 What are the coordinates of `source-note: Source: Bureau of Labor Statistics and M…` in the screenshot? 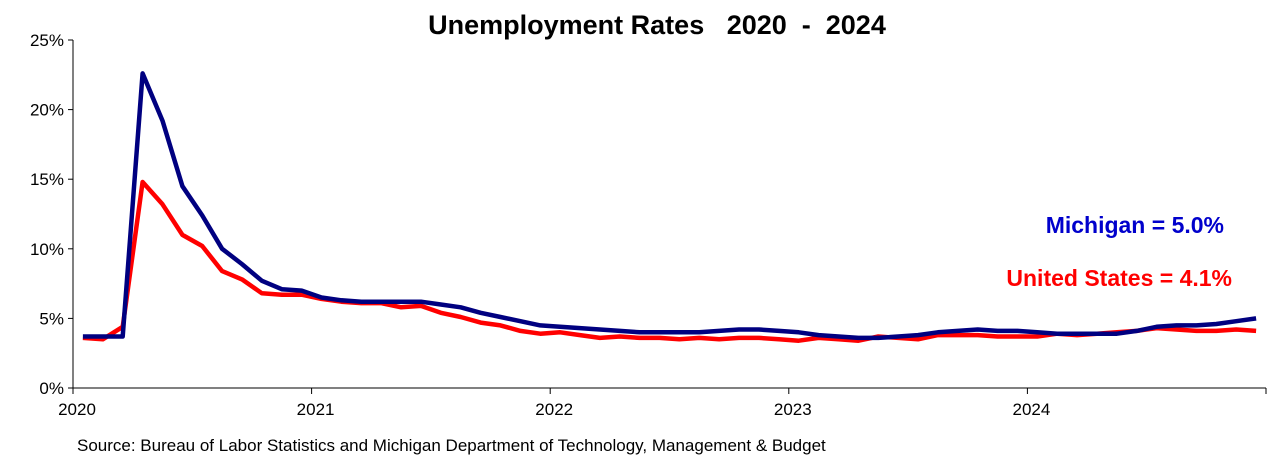 It's located at (451, 445).